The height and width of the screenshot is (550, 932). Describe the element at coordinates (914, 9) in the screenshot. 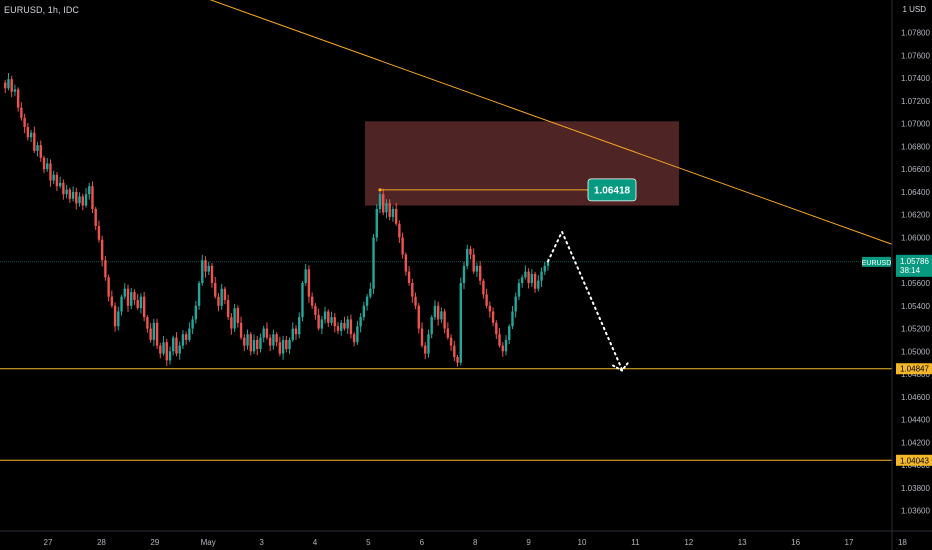

I see `currency-label: 1 USD` at that location.